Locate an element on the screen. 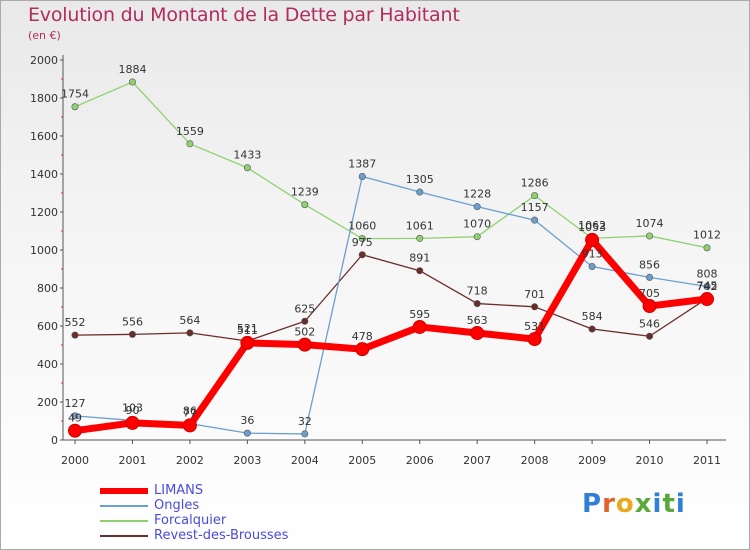  x-tick-label: 2008 is located at coordinates (535, 460).